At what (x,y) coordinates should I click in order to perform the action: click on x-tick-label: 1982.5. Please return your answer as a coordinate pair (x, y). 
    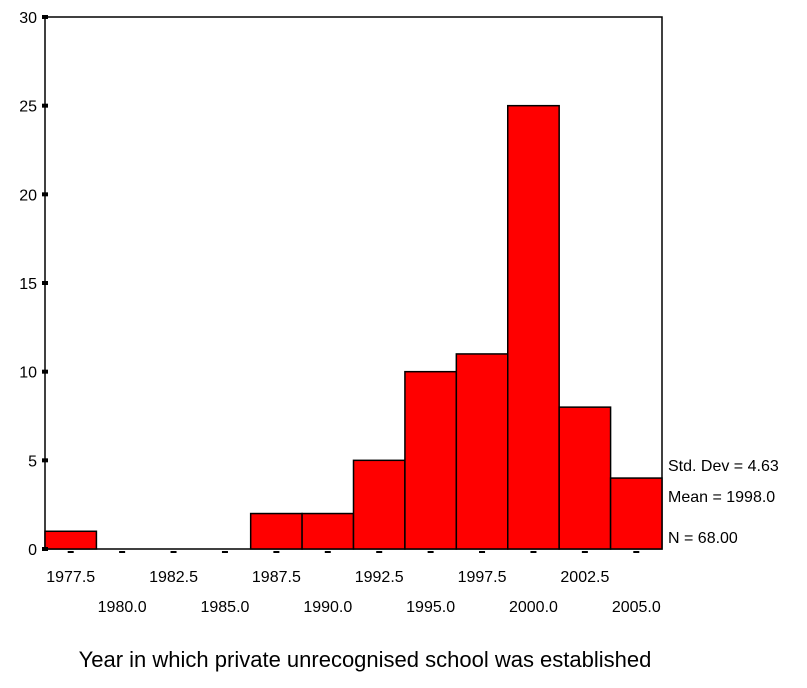
    Looking at the image, I should click on (173, 577).